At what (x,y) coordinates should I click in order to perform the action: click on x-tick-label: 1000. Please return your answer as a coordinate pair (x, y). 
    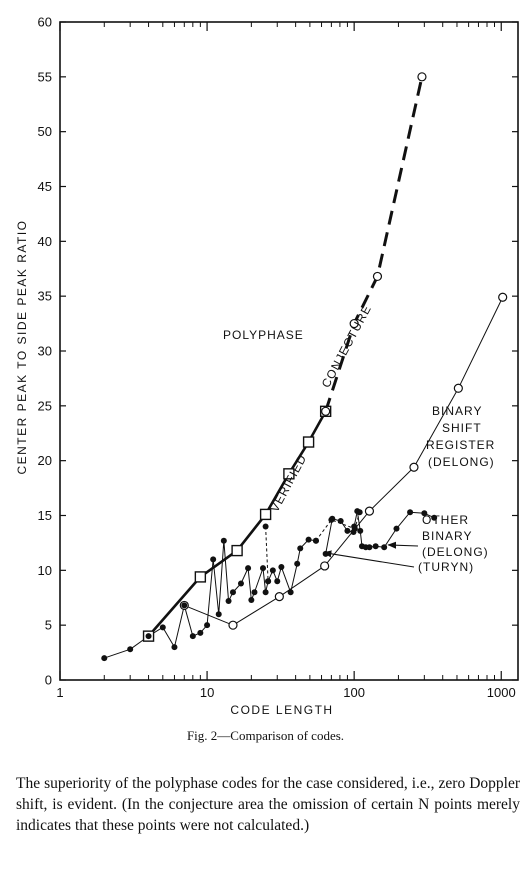
    Looking at the image, I should click on (501, 692).